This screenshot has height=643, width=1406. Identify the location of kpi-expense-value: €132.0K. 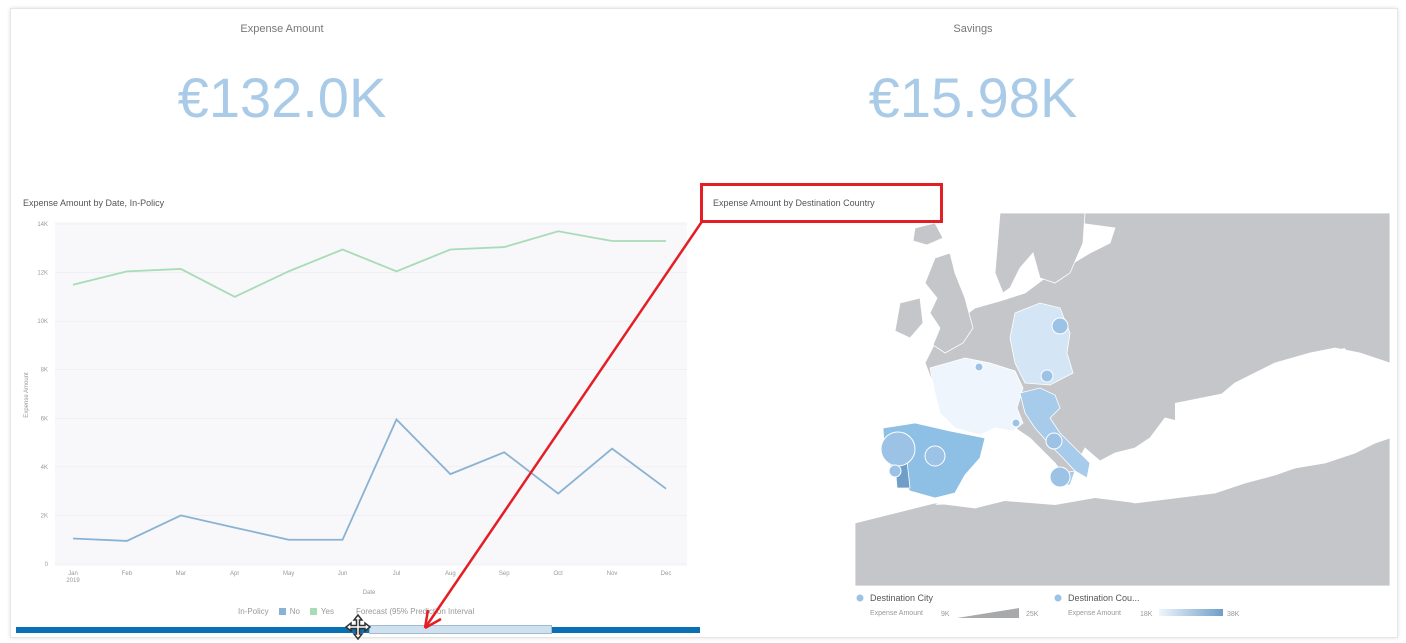
(282, 97).